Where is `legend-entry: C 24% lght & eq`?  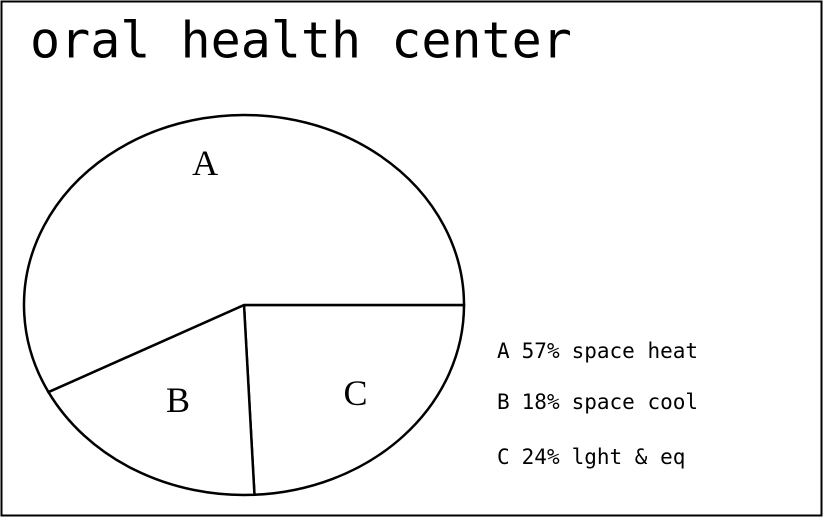
legend-entry: C 24% lght & eq is located at coordinates (591, 457).